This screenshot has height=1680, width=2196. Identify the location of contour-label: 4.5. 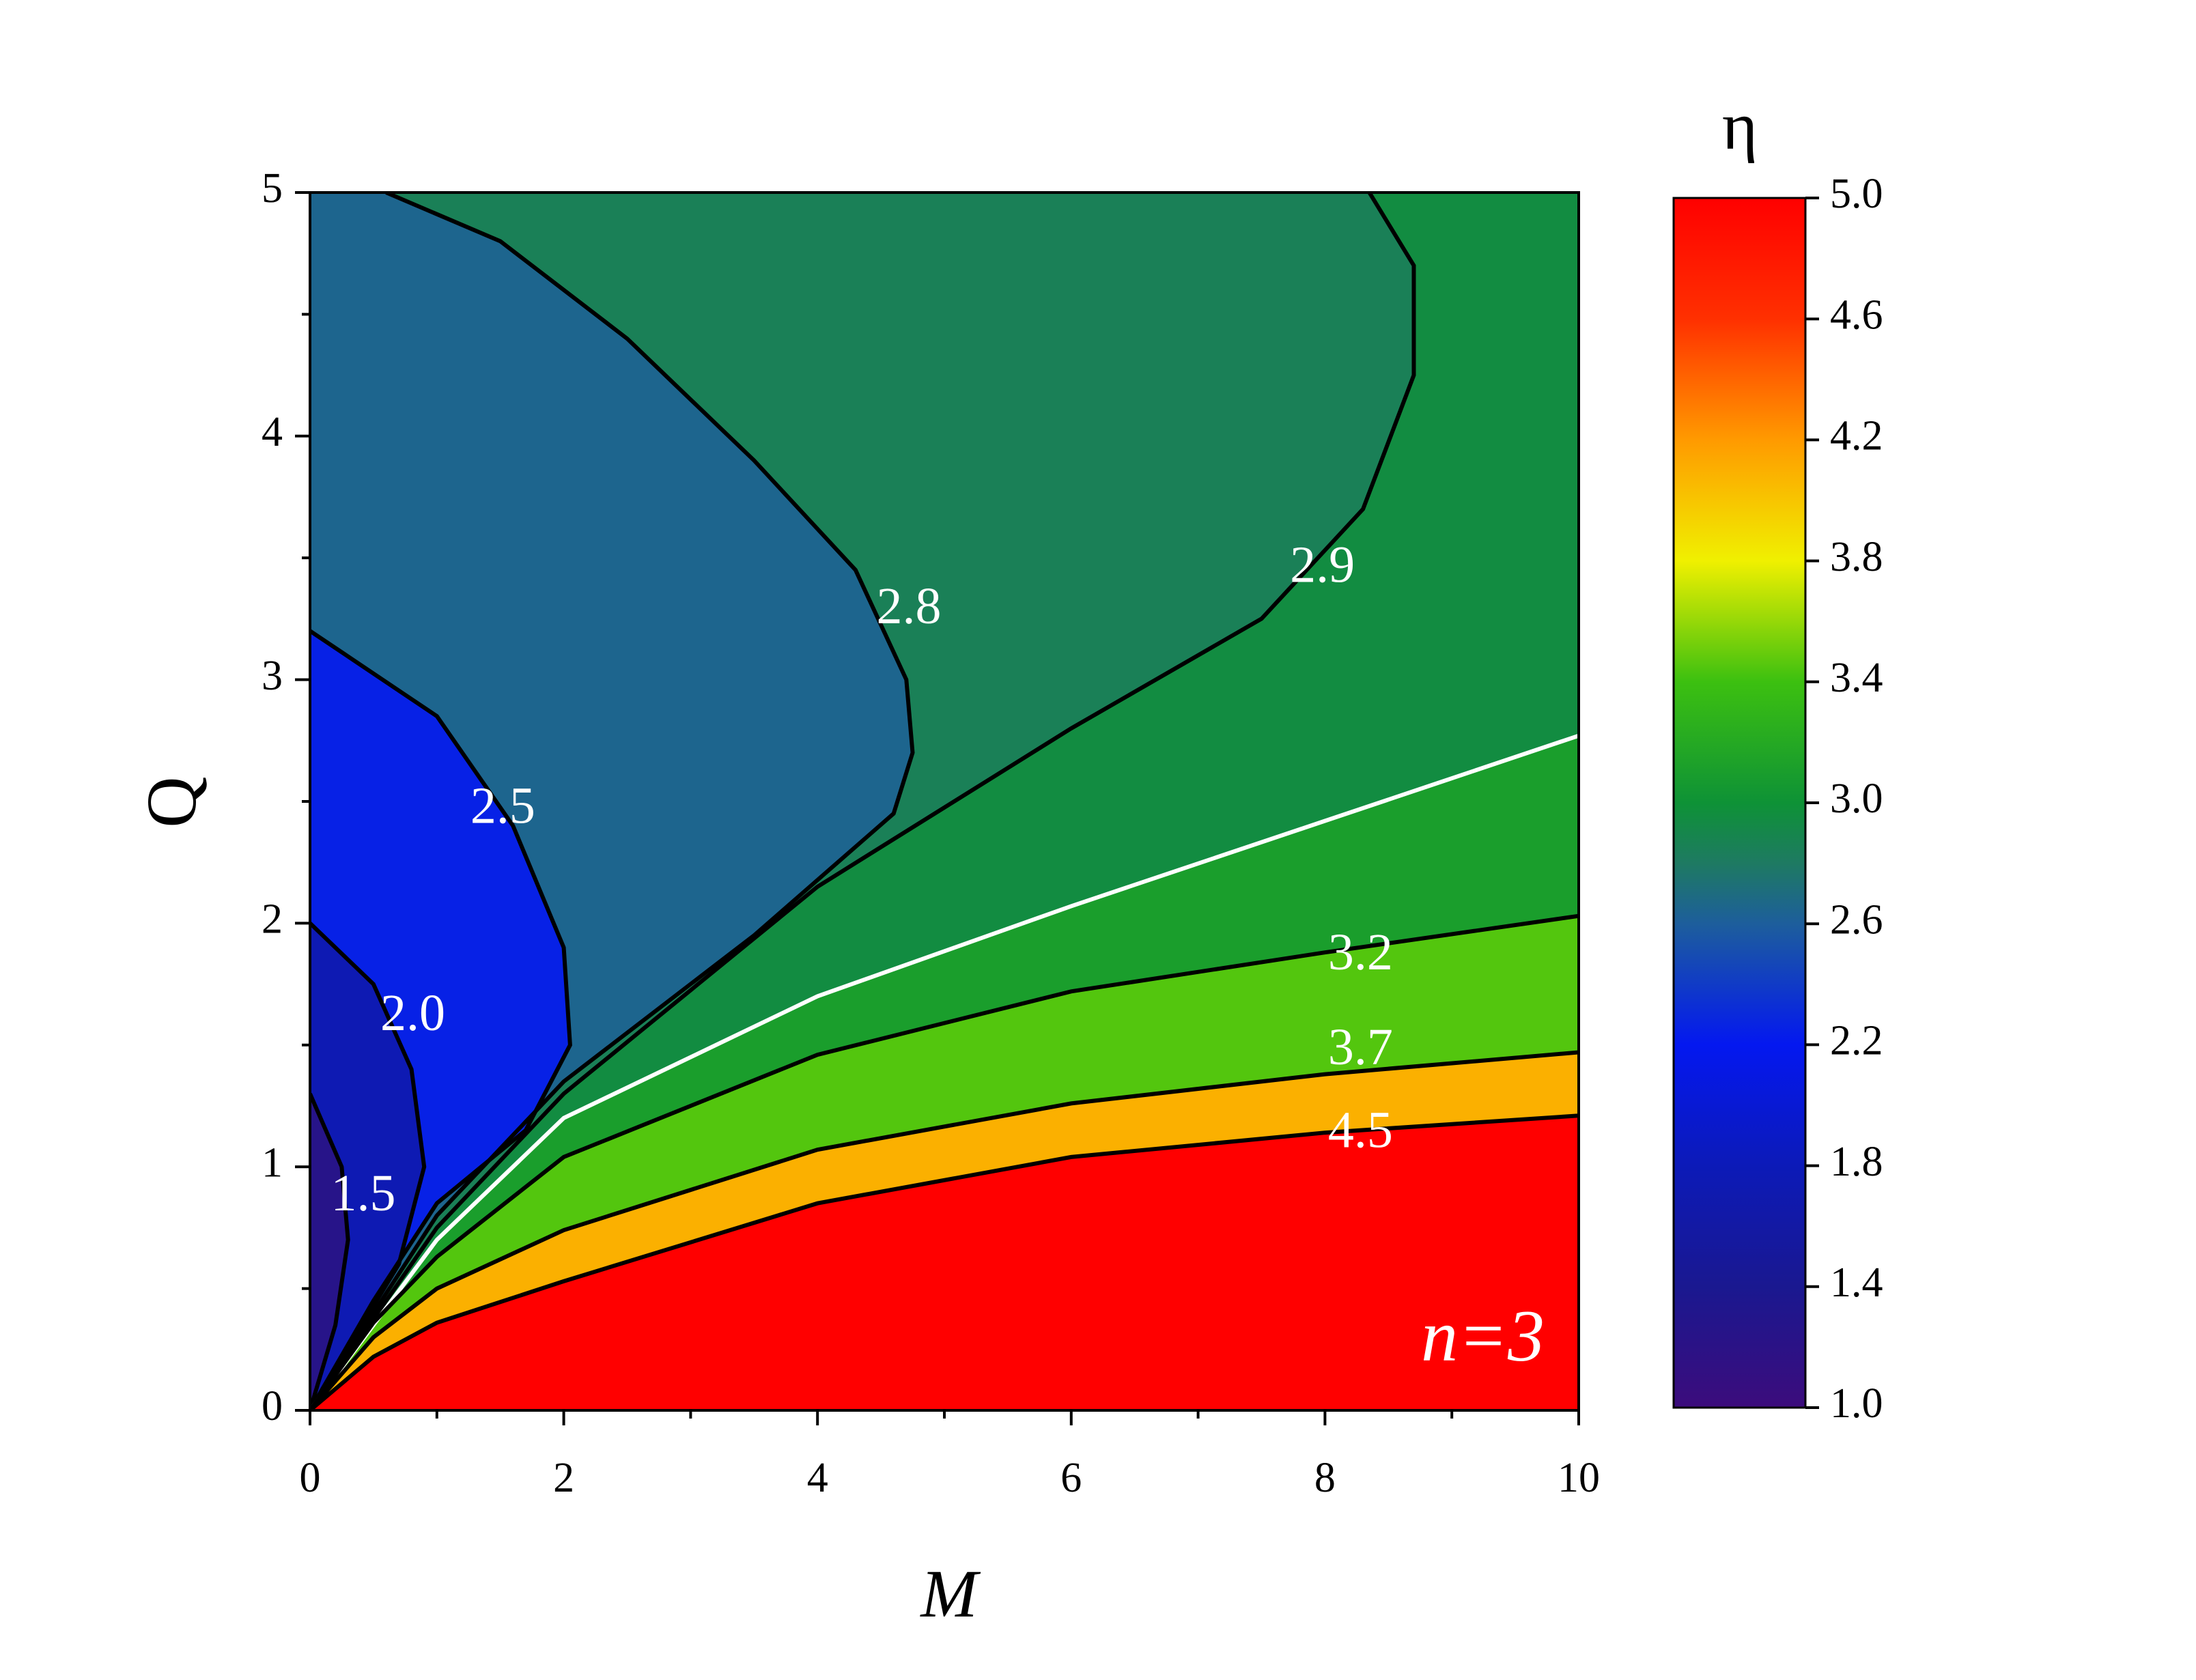
(1361, 1129).